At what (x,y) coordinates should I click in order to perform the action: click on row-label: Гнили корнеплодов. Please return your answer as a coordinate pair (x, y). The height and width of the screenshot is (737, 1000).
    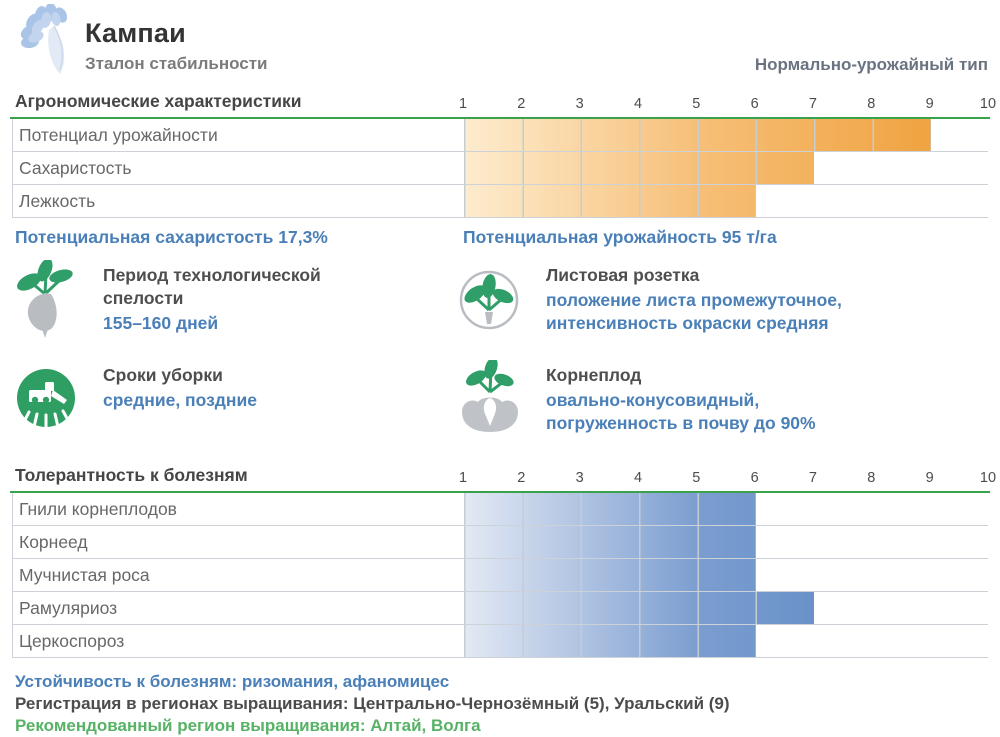
    Looking at the image, I should click on (98, 509).